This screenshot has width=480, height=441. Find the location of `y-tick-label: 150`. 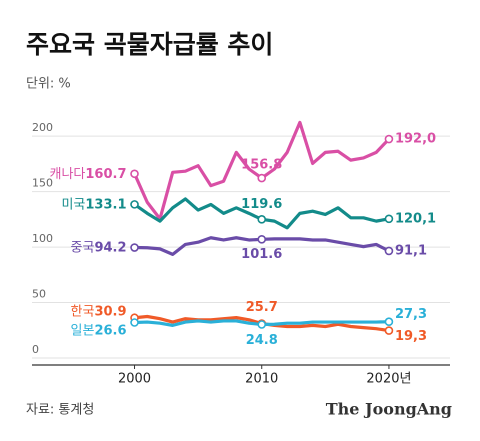

y-tick-label: 150 is located at coordinates (42, 183).